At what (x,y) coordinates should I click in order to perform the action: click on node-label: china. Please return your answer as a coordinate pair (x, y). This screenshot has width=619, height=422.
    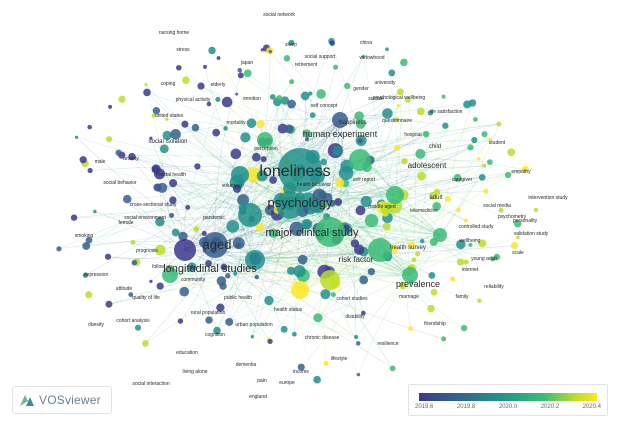
    Looking at the image, I should click on (366, 43).